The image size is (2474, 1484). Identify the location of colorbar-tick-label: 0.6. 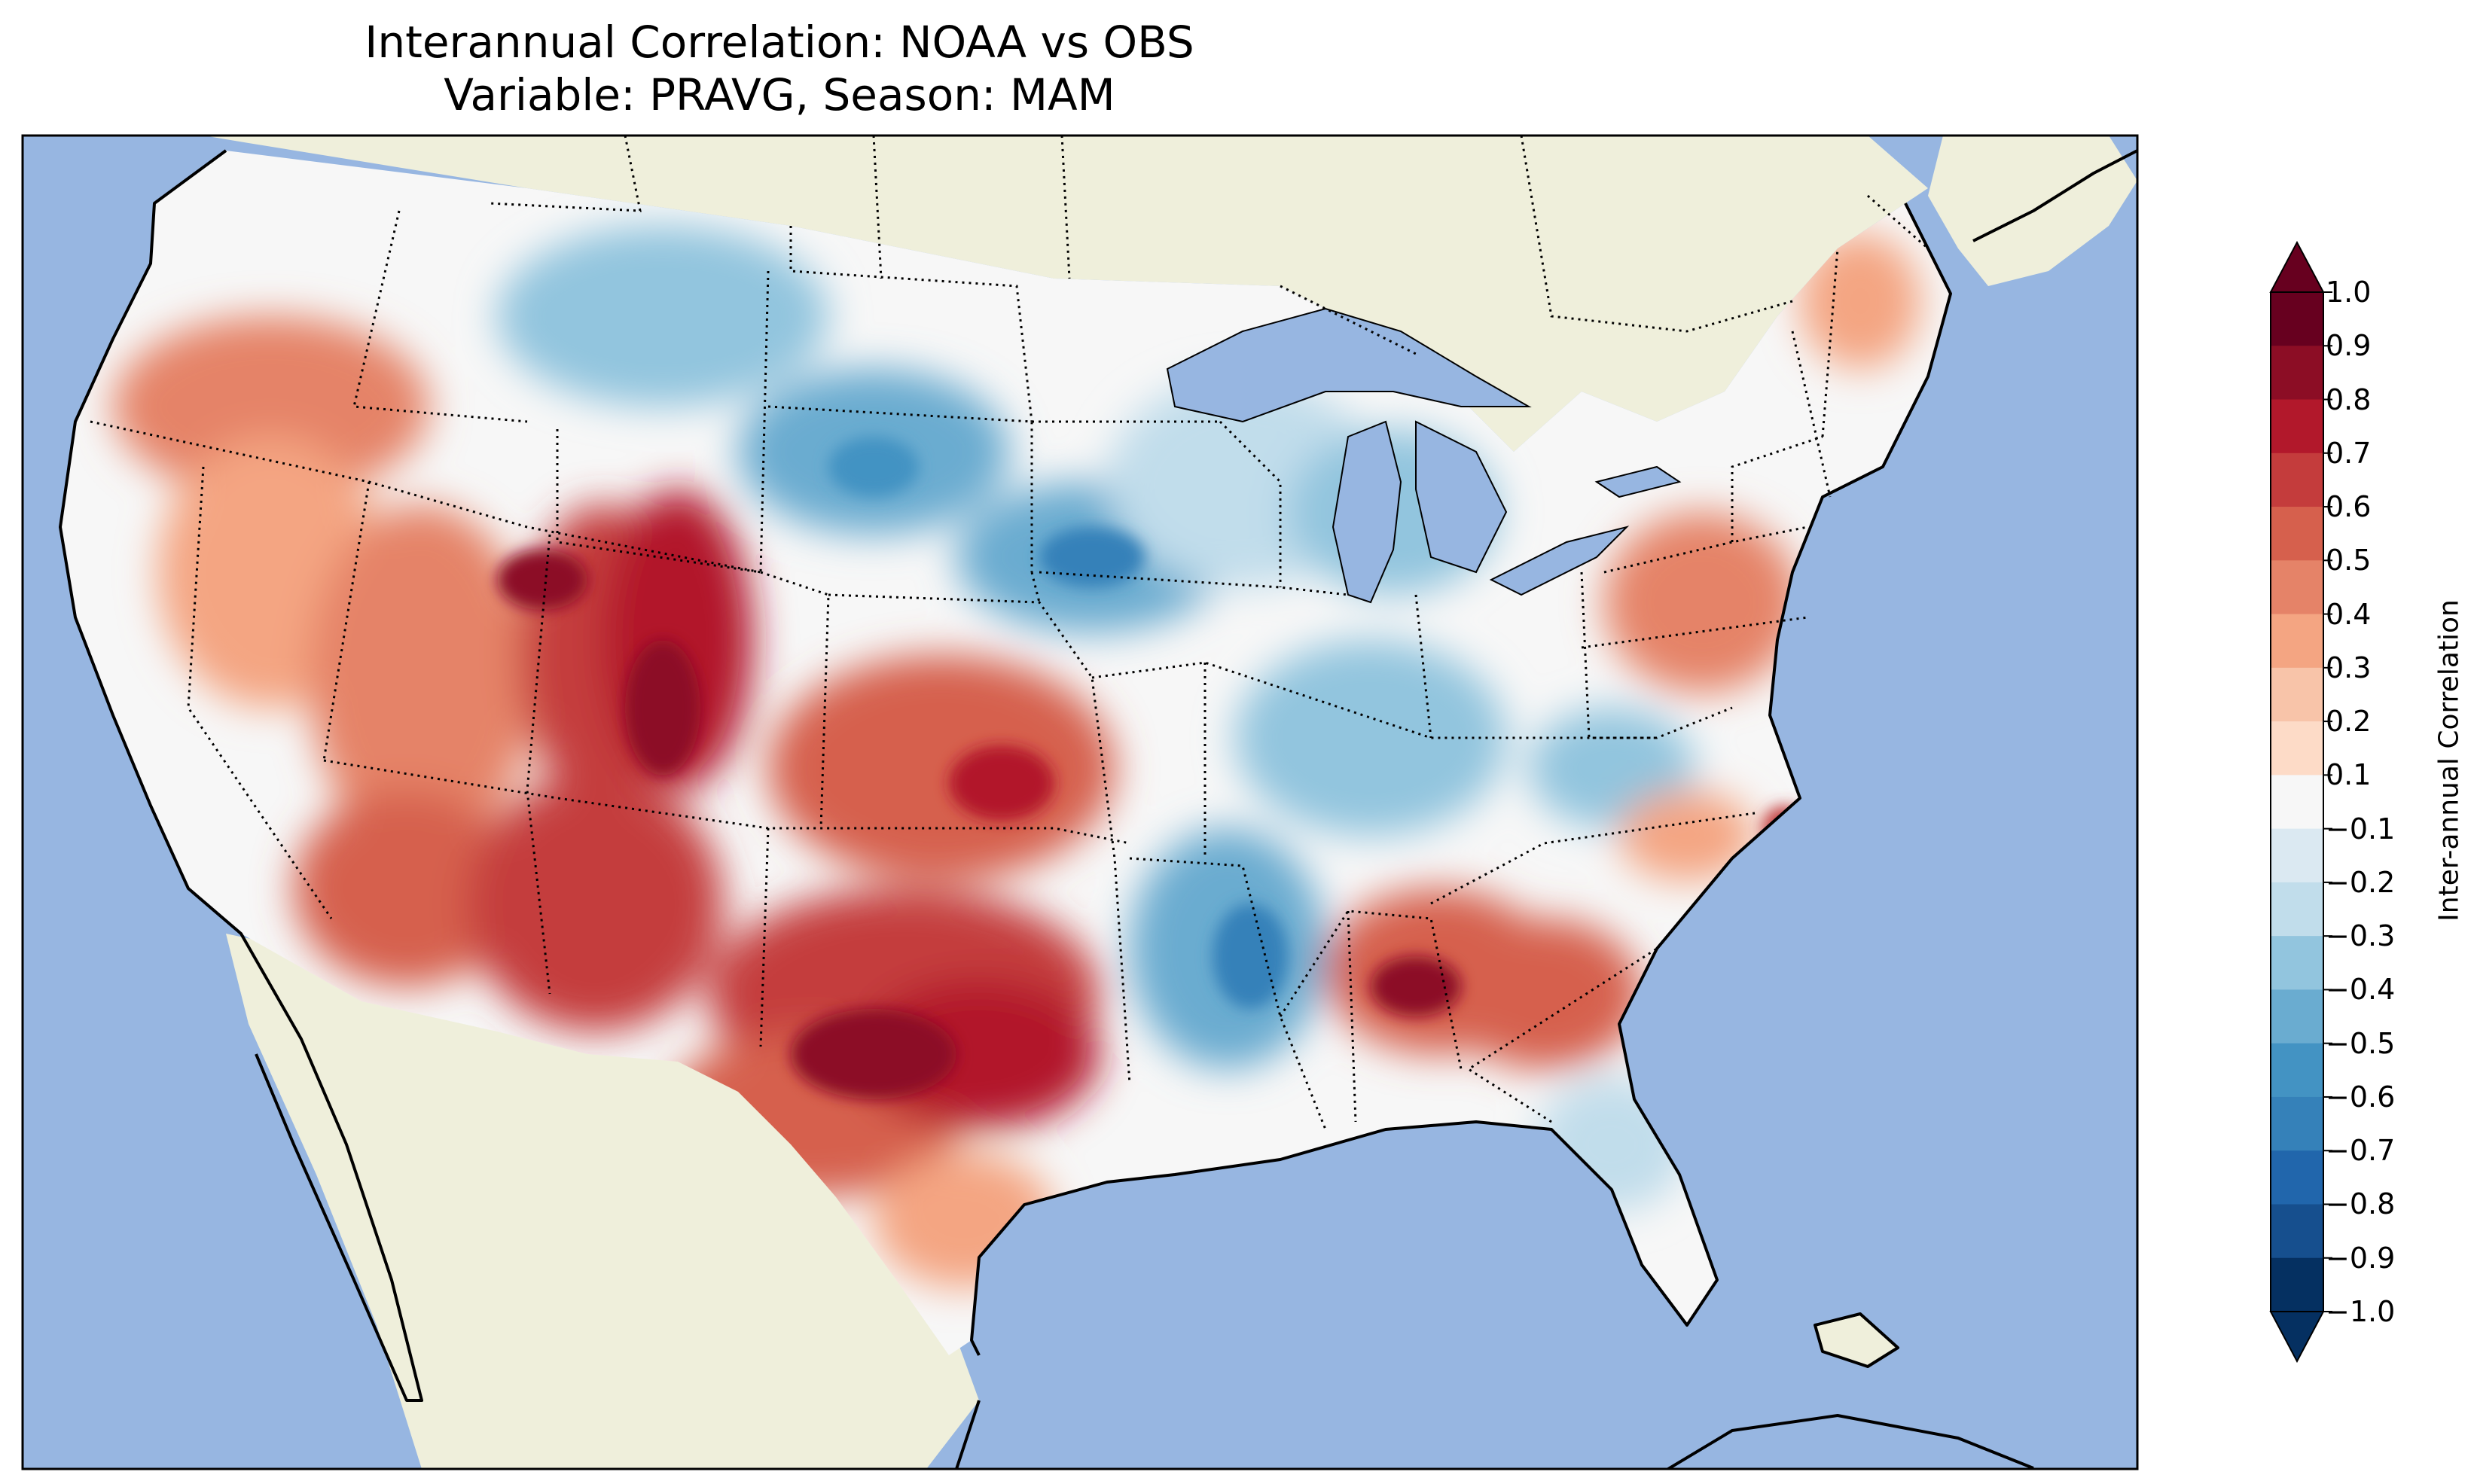
(2349, 507).